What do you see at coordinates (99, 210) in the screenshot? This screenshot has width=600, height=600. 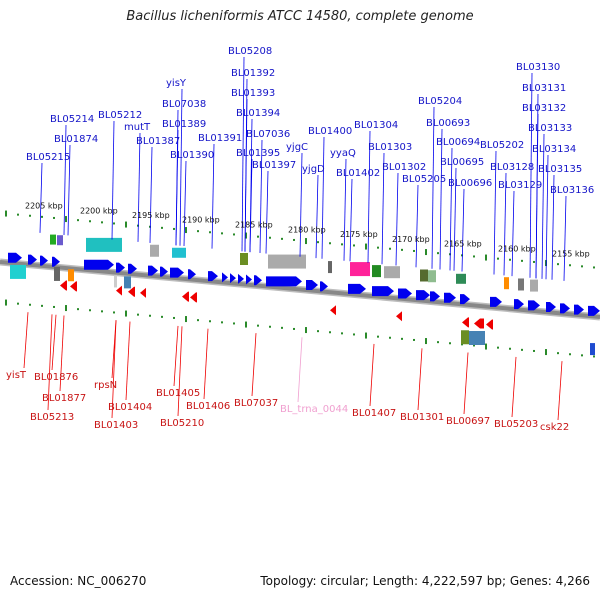 I see `scale-label: 2200 kbp` at bounding box center [99, 210].